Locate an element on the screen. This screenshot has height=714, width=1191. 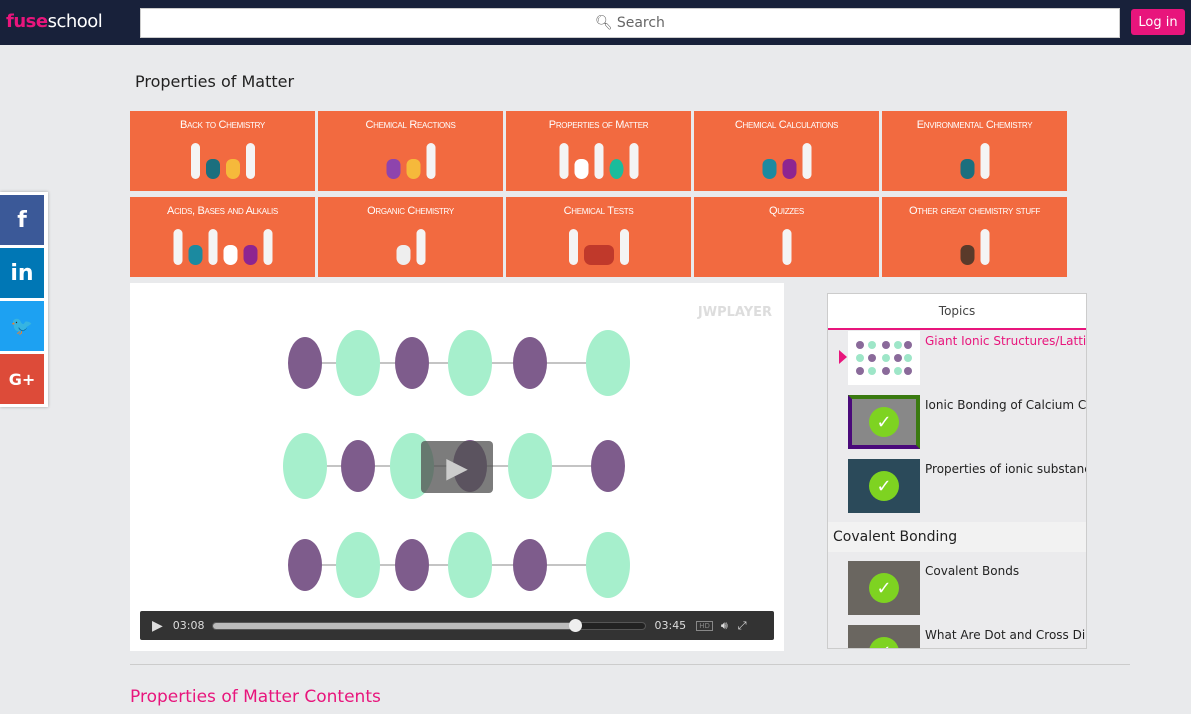
top-nav: fuseschool 🔍︎ Search Log in is located at coordinates (595, 22).